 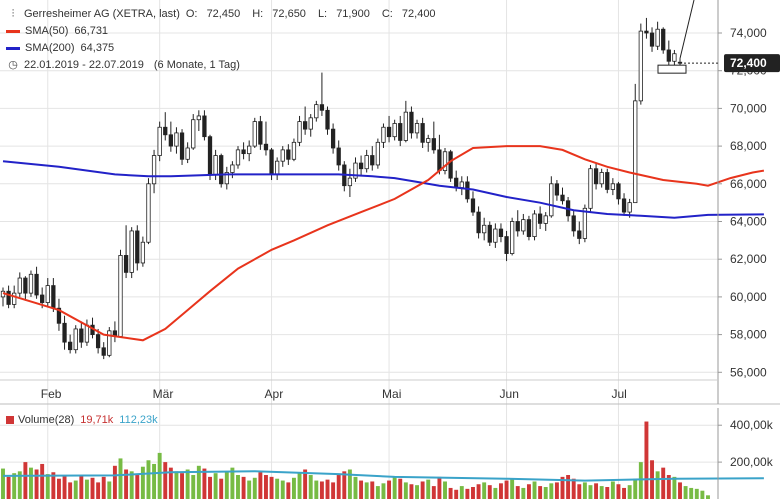 I want to click on sma200-swatch, so click(x=13, y=48).